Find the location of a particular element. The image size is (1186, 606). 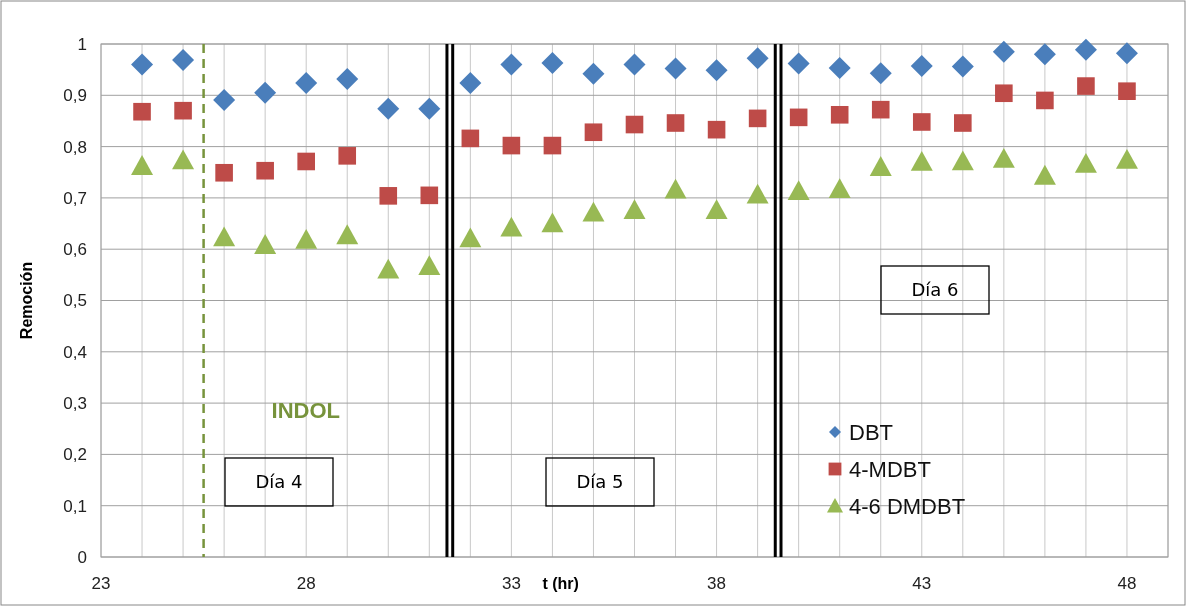

ref-line-label: INDOL is located at coordinates (306, 411).